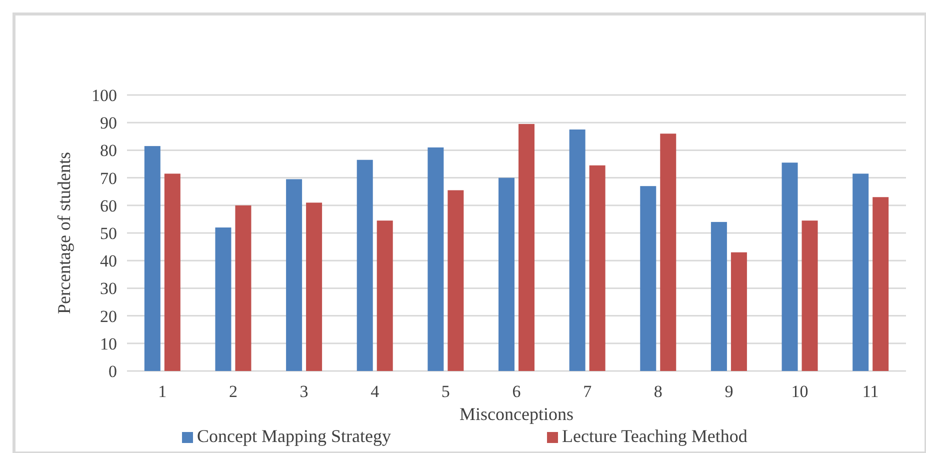 The width and height of the screenshot is (926, 453). Describe the element at coordinates (233, 391) in the screenshot. I see `x-tick-label: 2` at that location.